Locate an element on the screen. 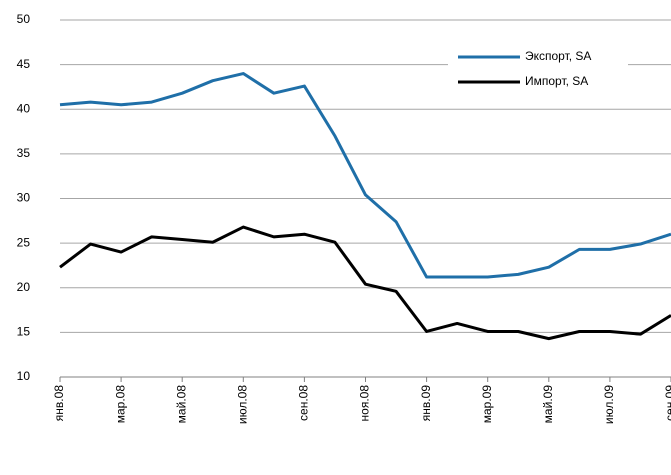 This screenshot has width=671, height=475. legend-label: Импорт, SA is located at coordinates (556, 81).